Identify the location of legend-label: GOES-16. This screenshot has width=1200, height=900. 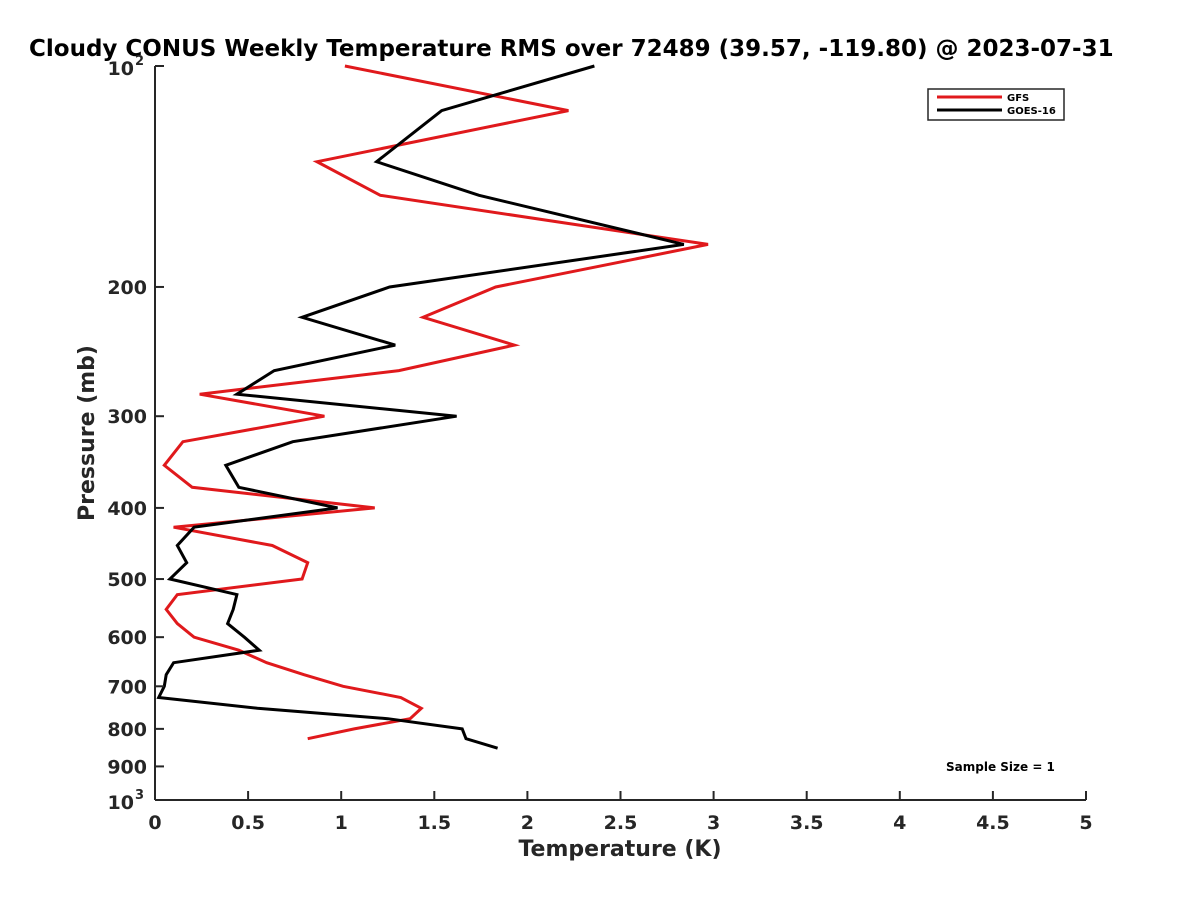
(1031, 111).